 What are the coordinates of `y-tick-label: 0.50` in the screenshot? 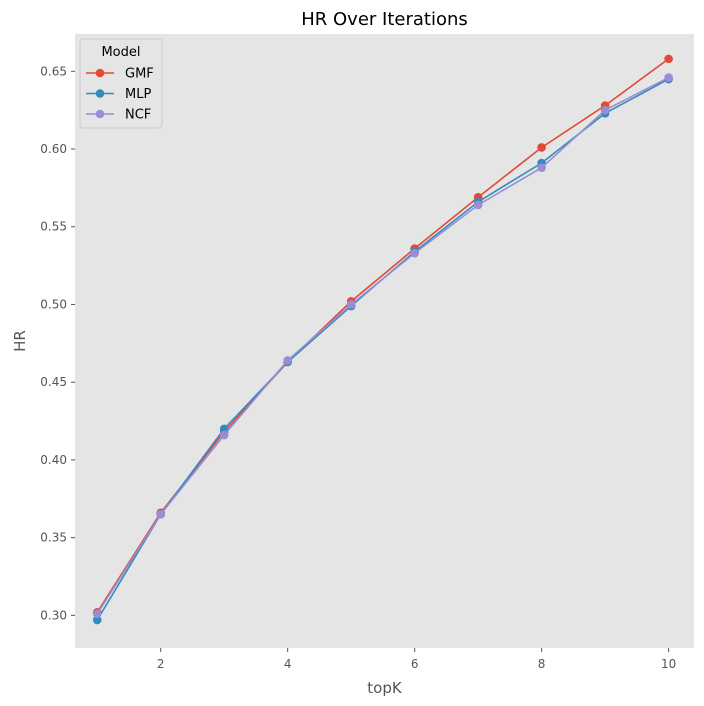 It's located at (53, 304).